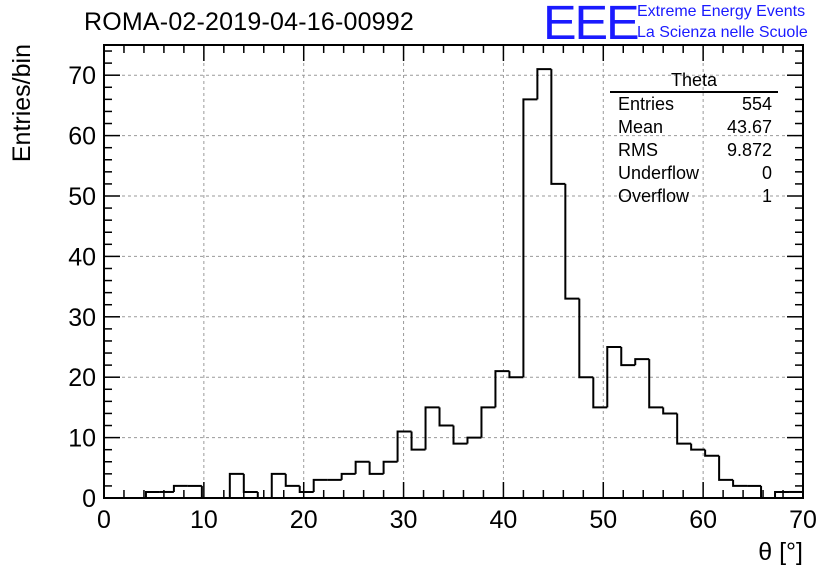 Image resolution: width=836 pixels, height=572 pixels. Describe the element at coordinates (749, 150) in the screenshot. I see `stats-value: 9.872` at that location.